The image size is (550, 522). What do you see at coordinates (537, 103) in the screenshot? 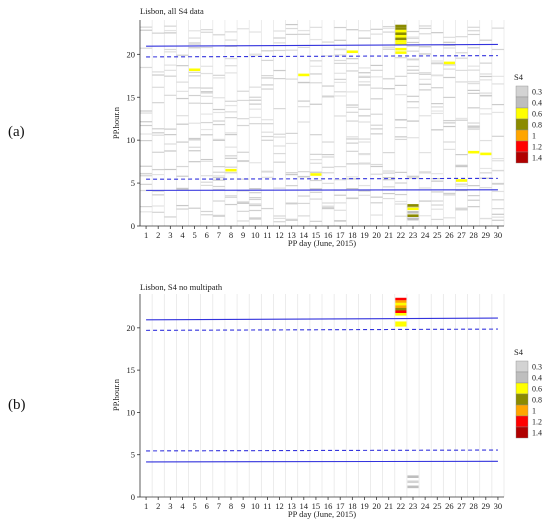
I see `legend-label: 0.4` at bounding box center [537, 103].